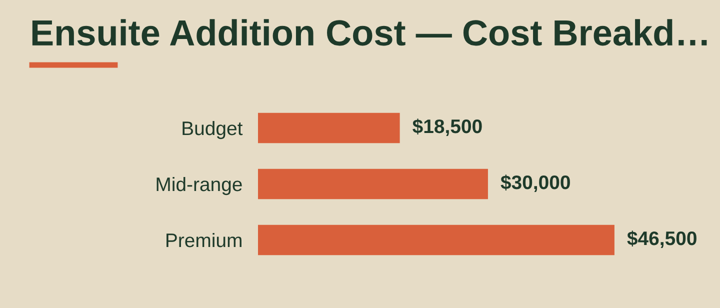 The image size is (720, 308). Describe the element at coordinates (447, 127) in the screenshot. I see `data-label: $18,500` at that location.